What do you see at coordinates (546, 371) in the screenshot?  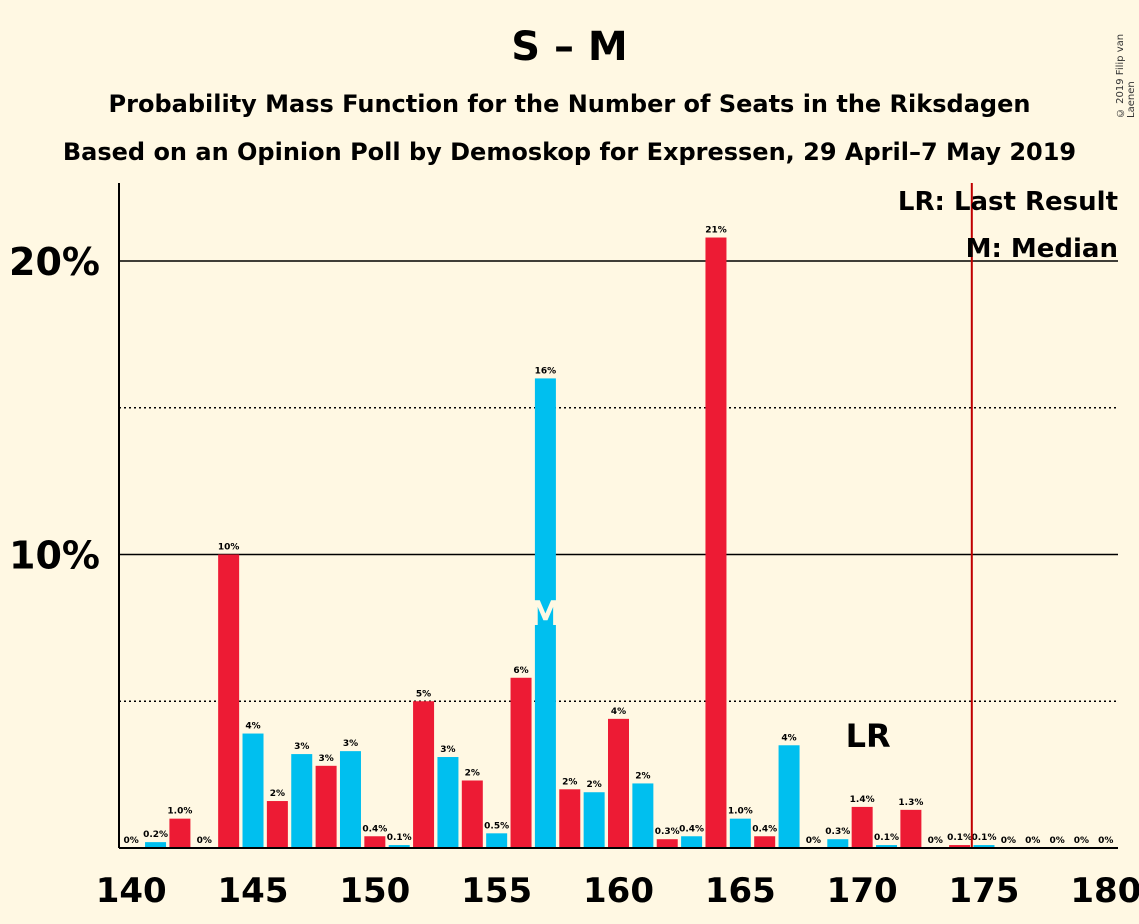 I see `data-label: 16%` at bounding box center [546, 371].